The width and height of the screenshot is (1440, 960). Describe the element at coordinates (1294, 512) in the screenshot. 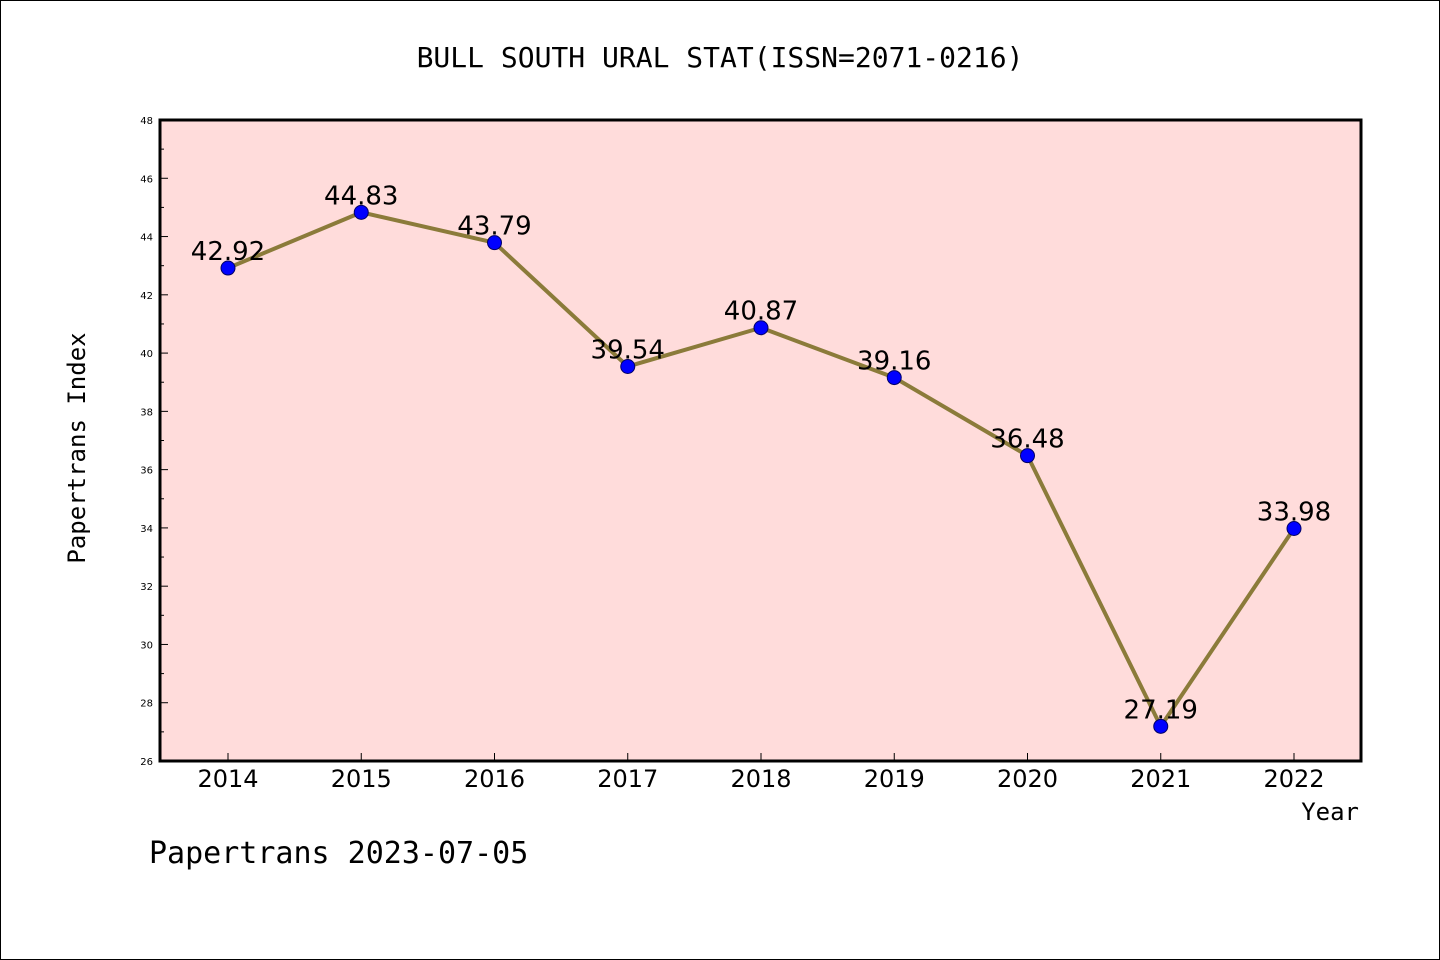

I see `data-label: 33.98` at that location.